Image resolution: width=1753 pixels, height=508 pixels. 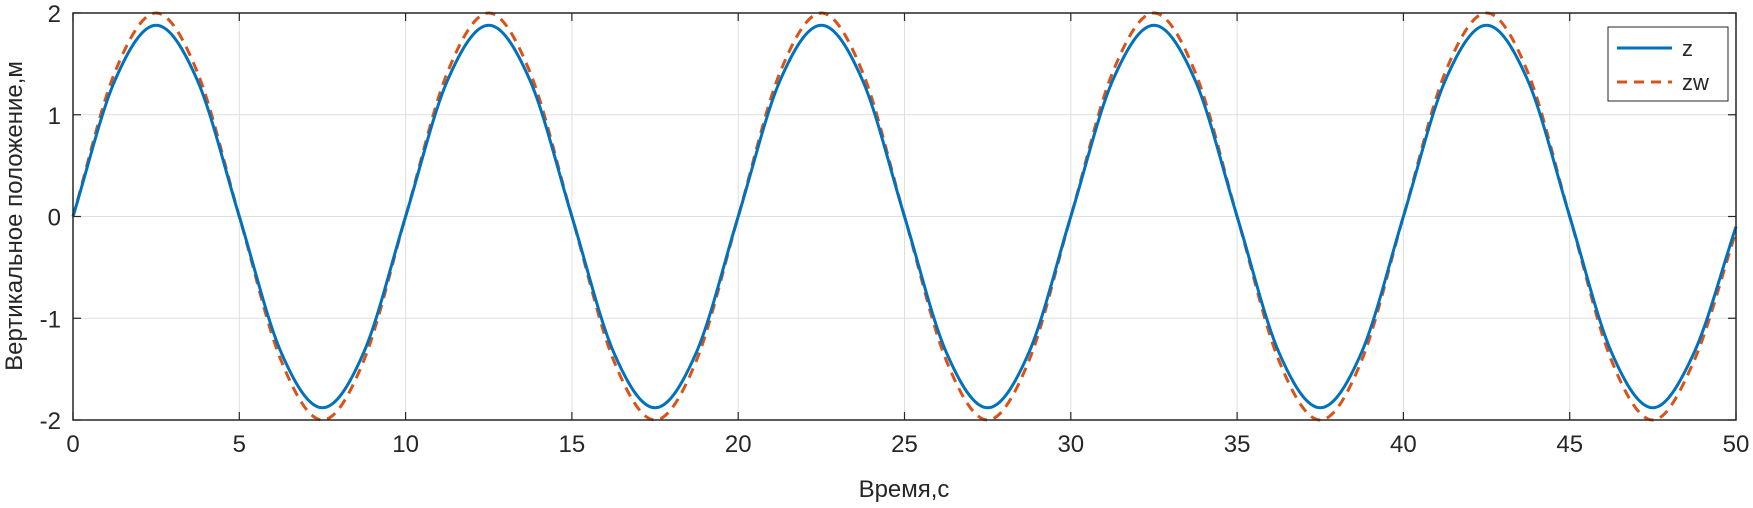 What do you see at coordinates (904, 444) in the screenshot?
I see `x-tick-label: 25` at bounding box center [904, 444].